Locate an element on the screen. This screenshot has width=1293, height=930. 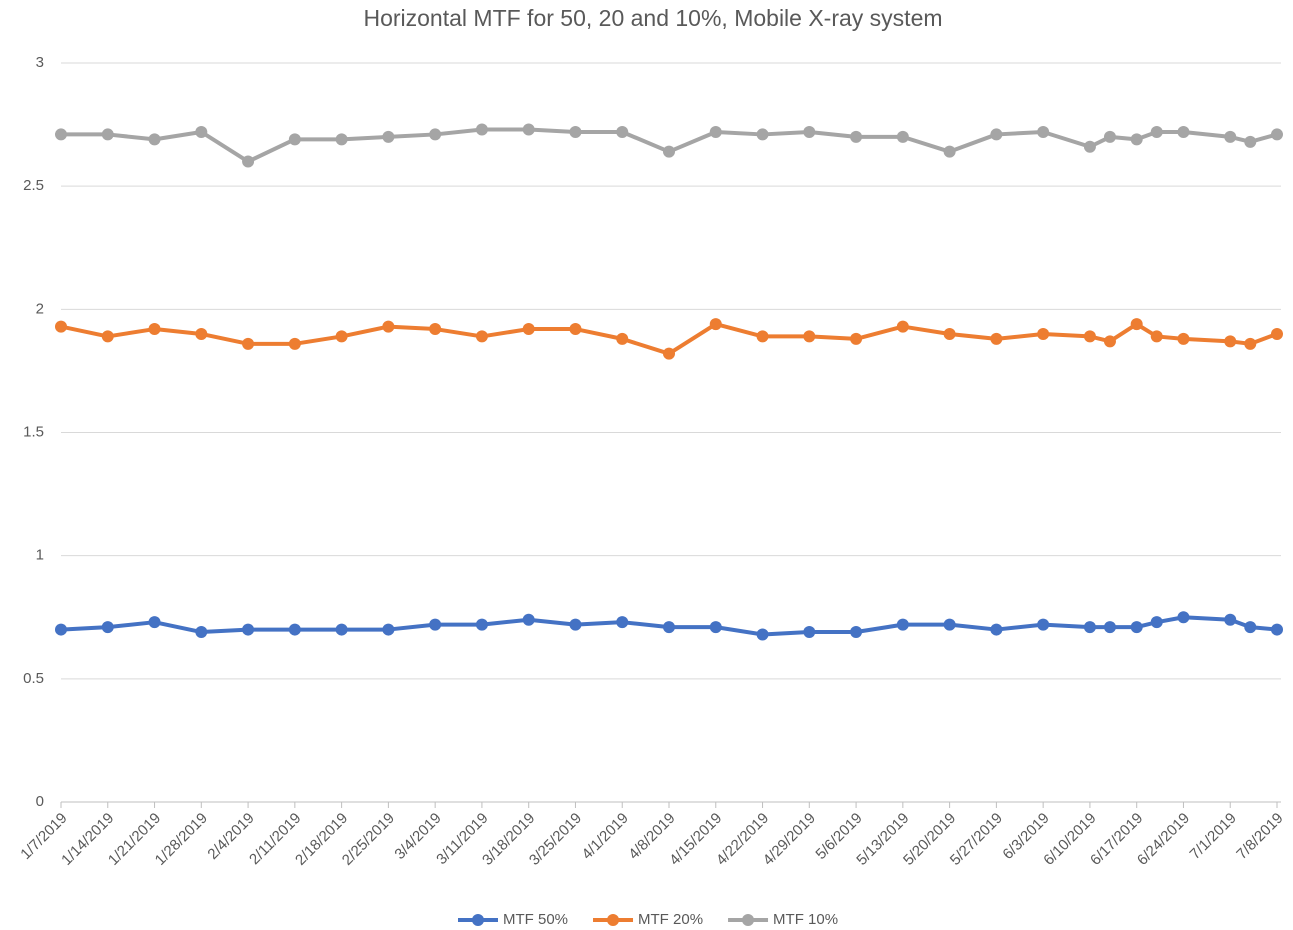
y-tick-label: 2.5 is located at coordinates (33, 185).